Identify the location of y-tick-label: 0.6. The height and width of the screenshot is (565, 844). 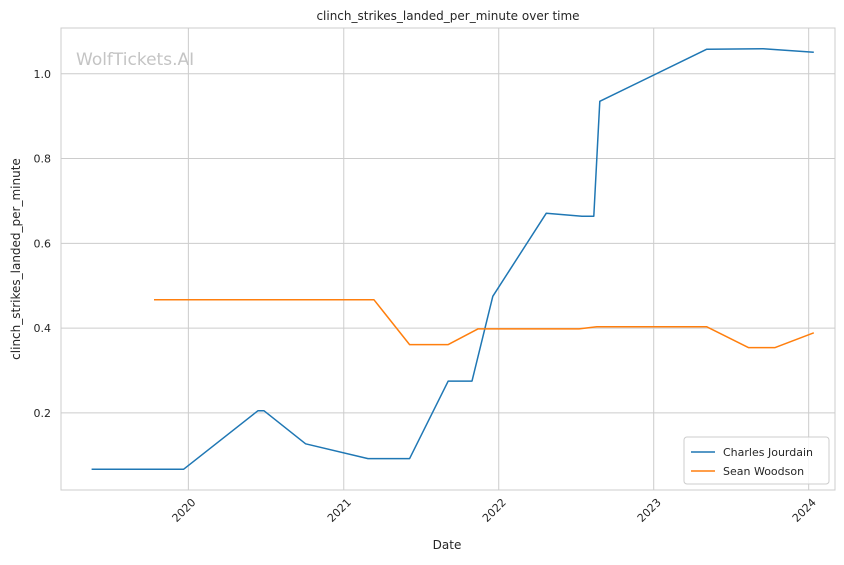
(43, 243).